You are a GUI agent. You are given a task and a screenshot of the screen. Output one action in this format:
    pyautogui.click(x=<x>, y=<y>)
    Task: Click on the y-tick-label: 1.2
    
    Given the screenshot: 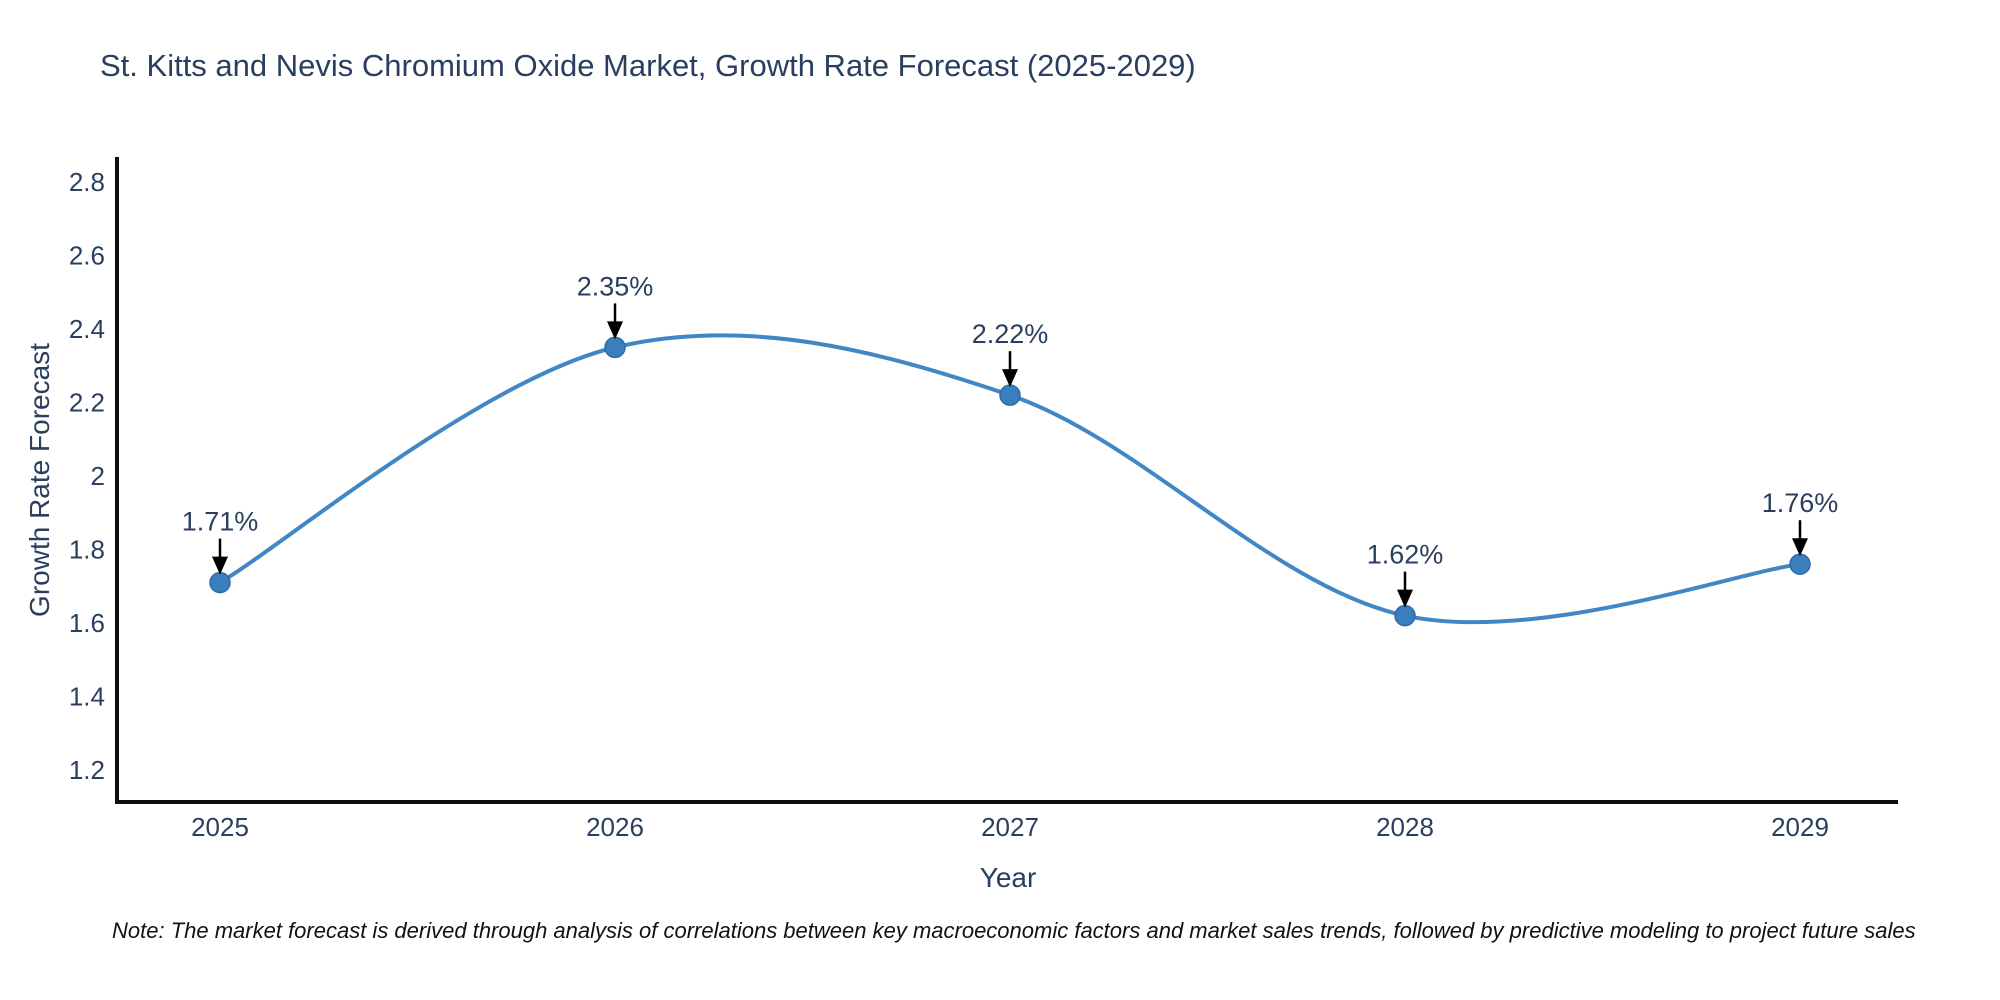 What is the action you would take?
    pyautogui.click(x=87, y=770)
    